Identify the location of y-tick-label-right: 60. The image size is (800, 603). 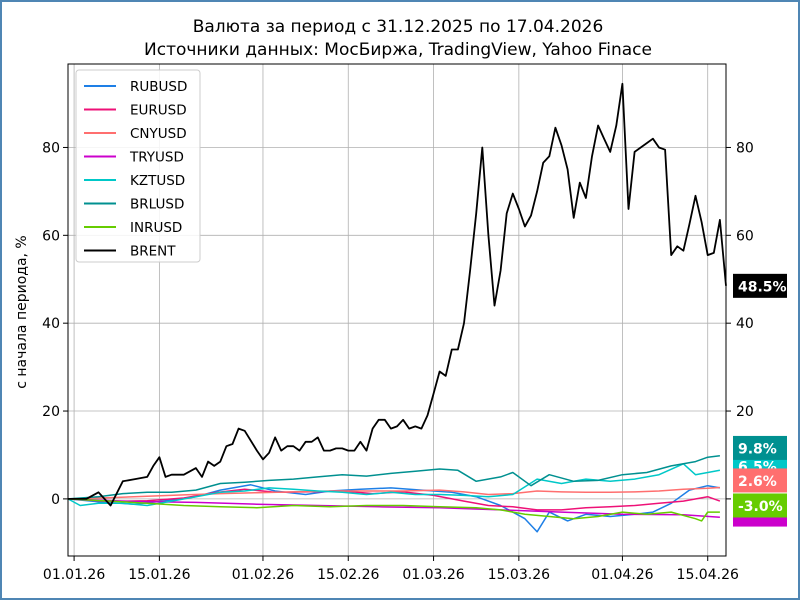
(745, 236).